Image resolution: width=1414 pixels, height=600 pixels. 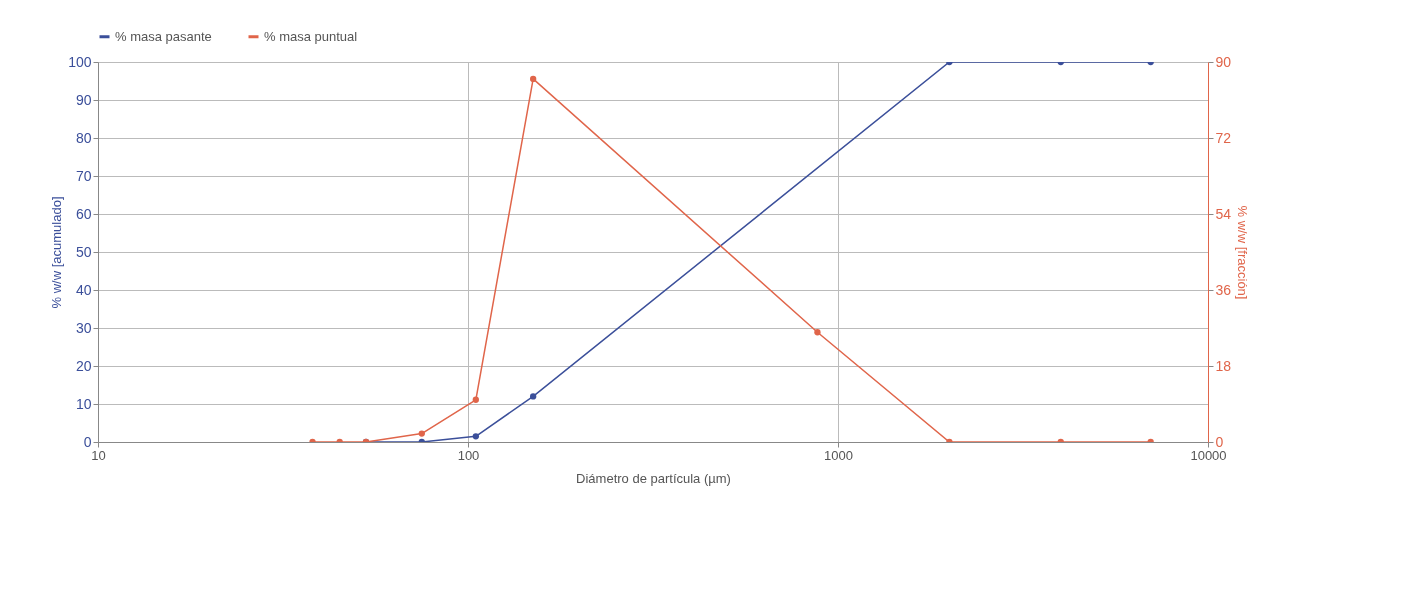 I want to click on y2-tick-label: 0, so click(x=1219, y=441).